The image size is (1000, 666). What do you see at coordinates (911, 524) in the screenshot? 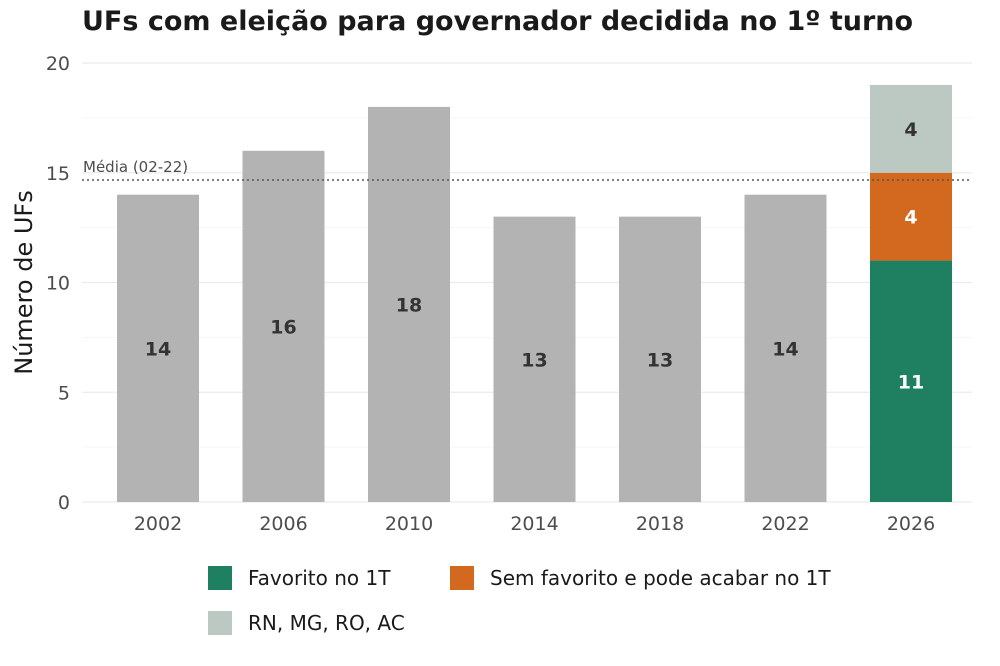
I see `x-tick-label-2026: 2026` at bounding box center [911, 524].